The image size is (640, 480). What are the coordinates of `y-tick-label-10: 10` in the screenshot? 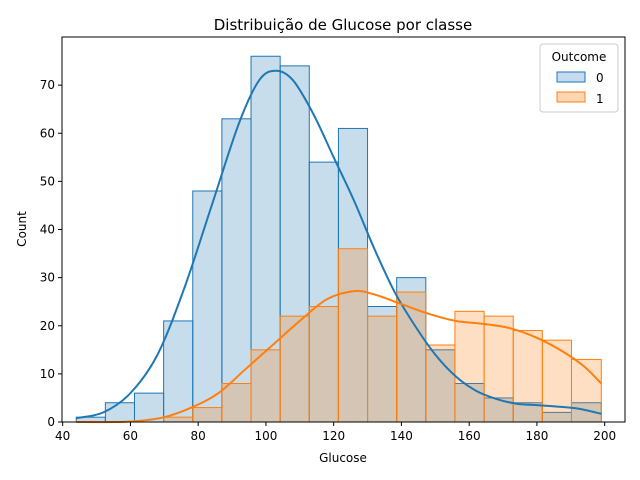 It's located at (47, 374).